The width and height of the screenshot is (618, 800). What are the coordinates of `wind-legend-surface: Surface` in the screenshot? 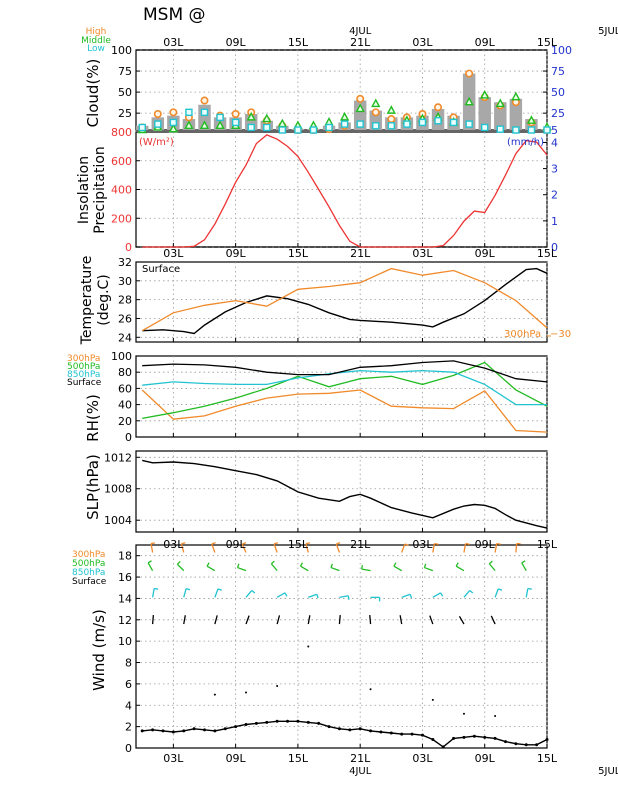 It's located at (89, 582).